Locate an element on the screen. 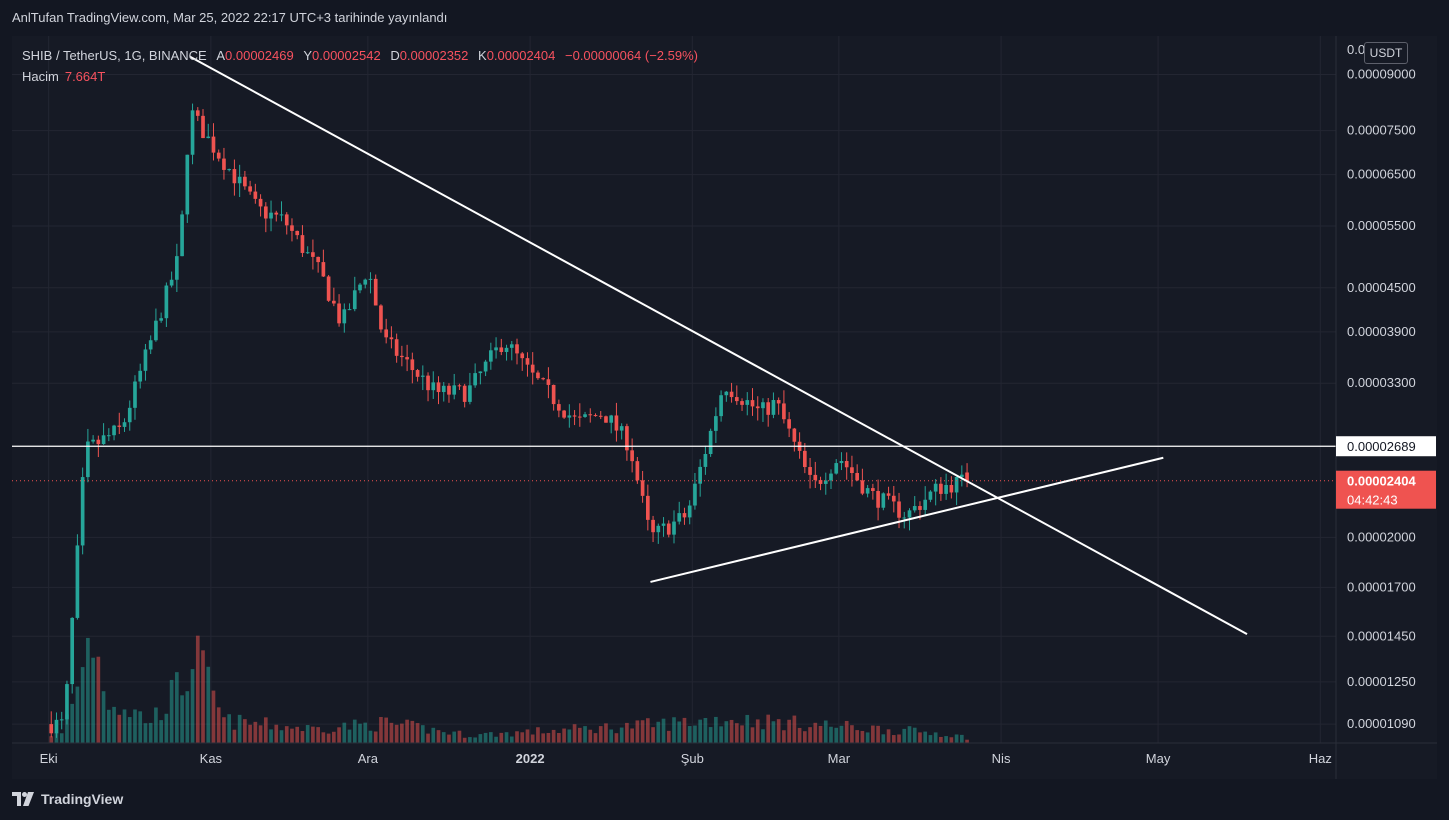 The height and width of the screenshot is (820, 1449). low-value: 0.00002352 is located at coordinates (434, 55).